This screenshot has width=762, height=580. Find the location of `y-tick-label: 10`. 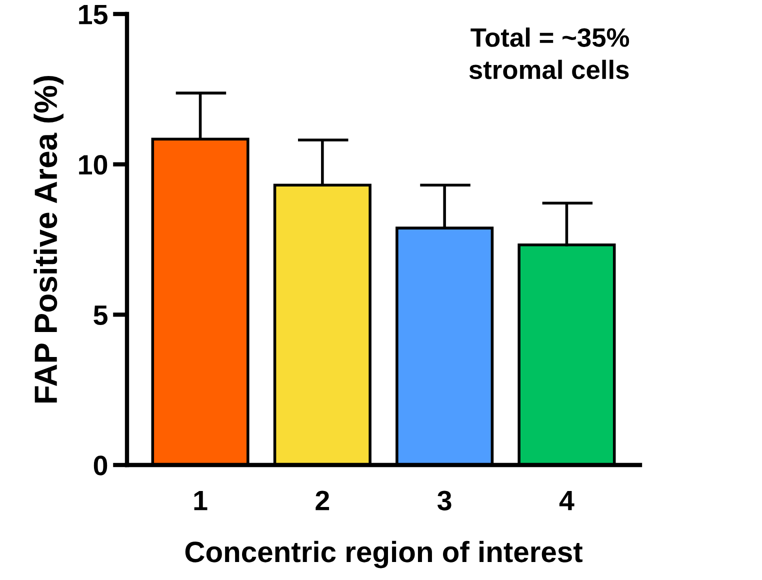

y-tick-label: 10 is located at coordinates (93, 165).